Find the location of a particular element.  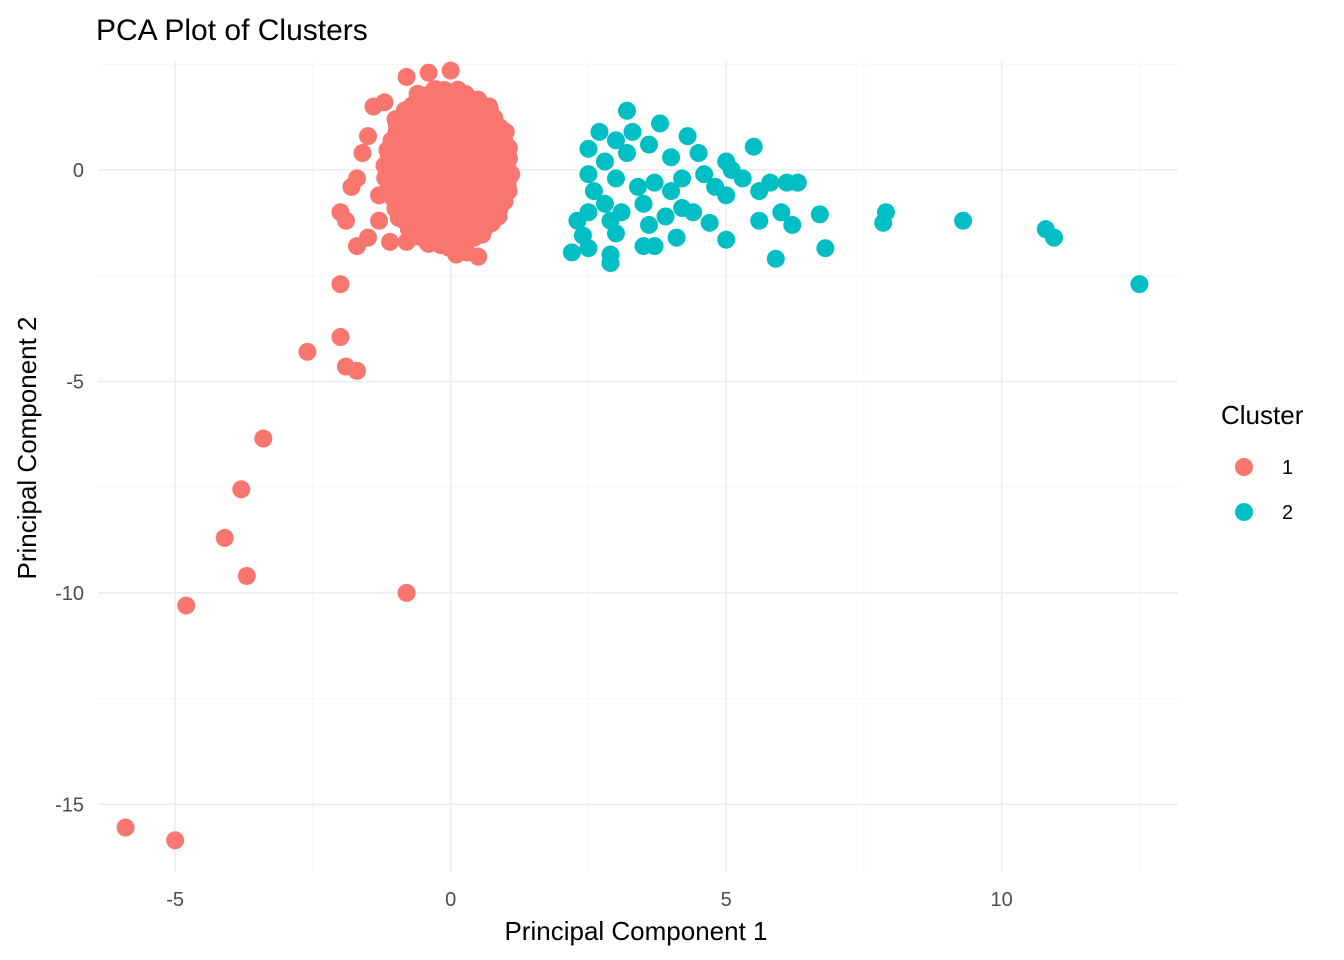

x-tick-label: 10 is located at coordinates (1002, 900).